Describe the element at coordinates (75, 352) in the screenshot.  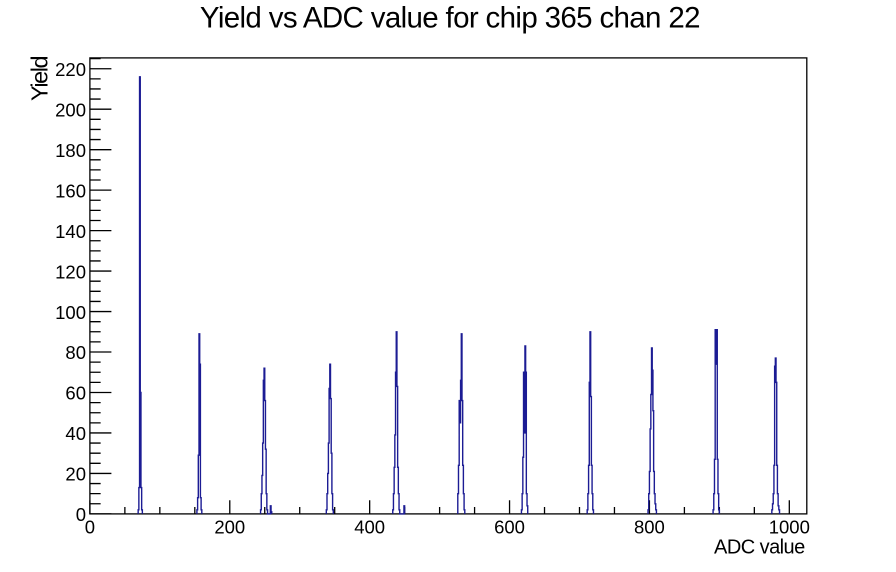
I see `svg-text: 80` at that location.